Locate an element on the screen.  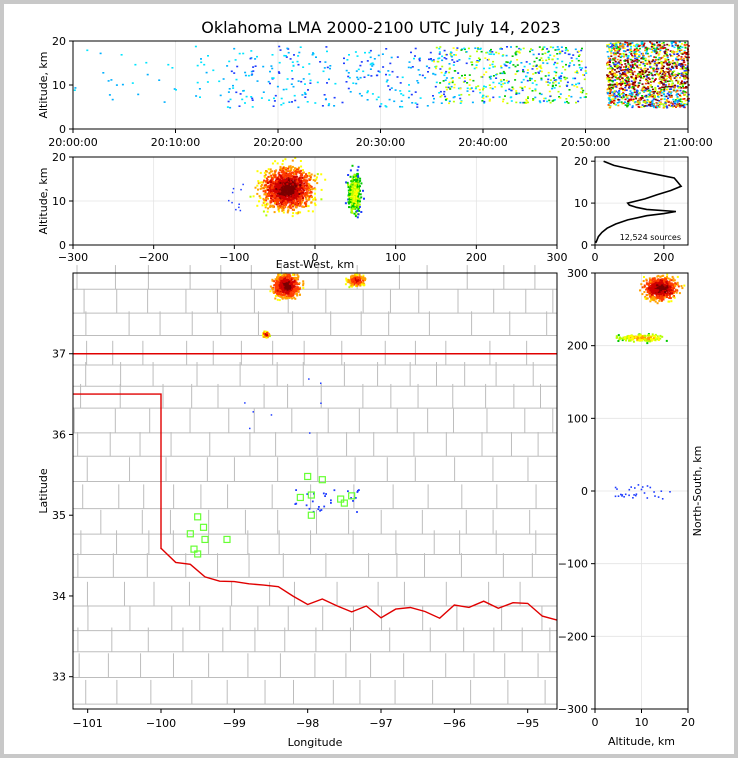
ew-height-y-tick-label: 20 is located at coordinates (59, 157).